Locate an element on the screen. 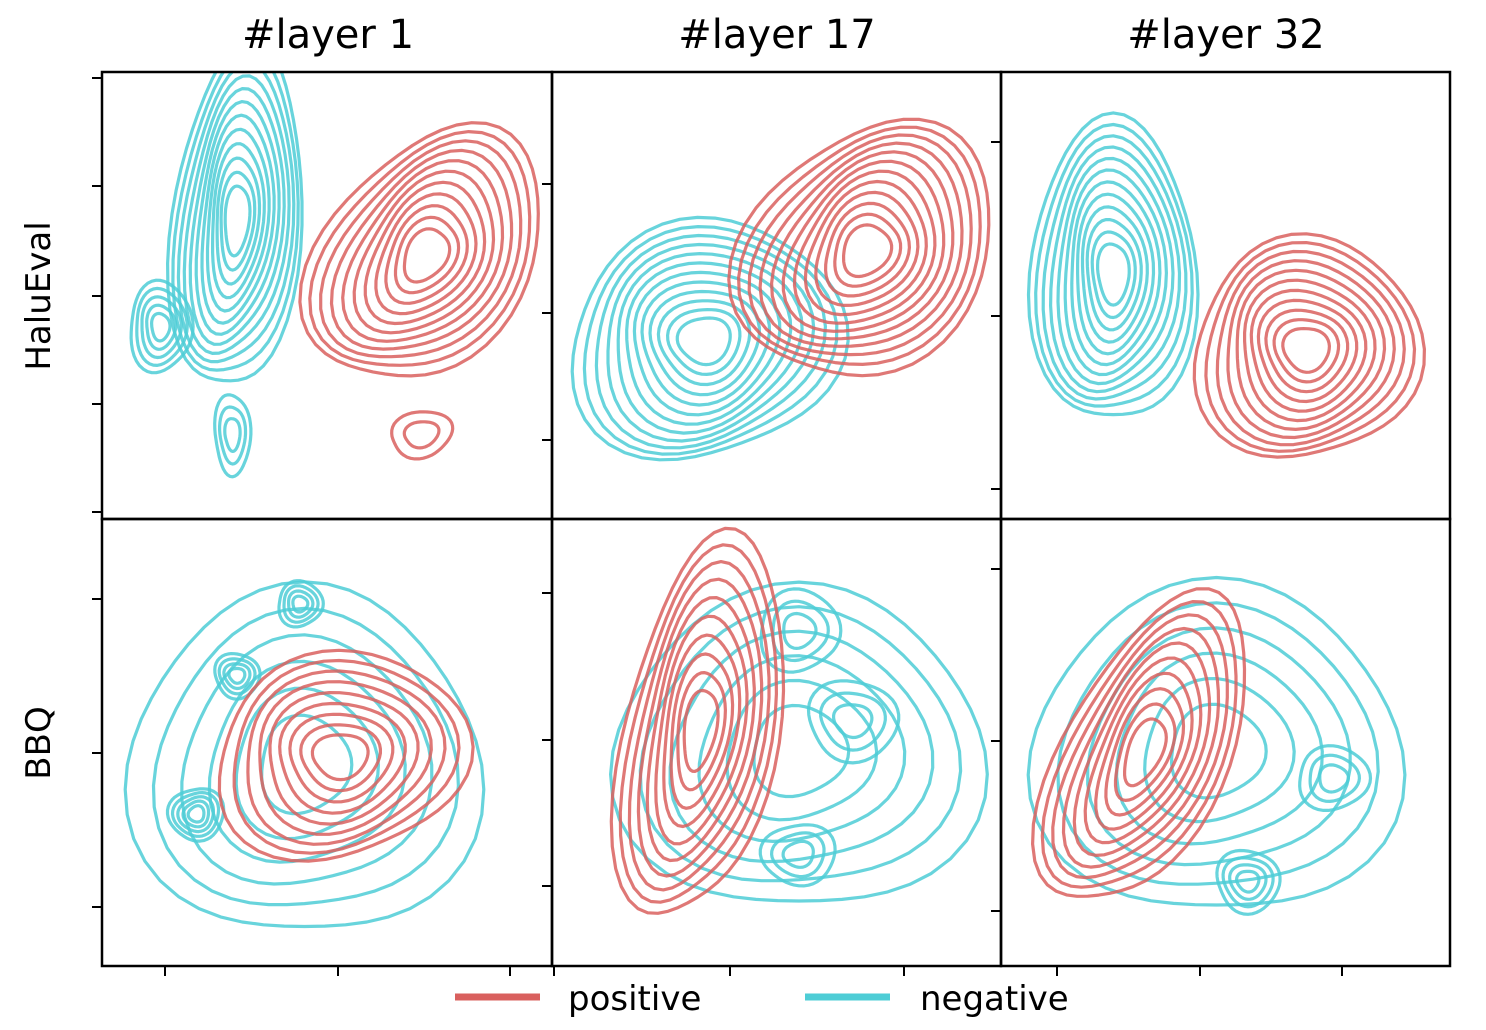 This screenshot has width=1486, height=1030. contour-group is located at coordinates (334, 275).